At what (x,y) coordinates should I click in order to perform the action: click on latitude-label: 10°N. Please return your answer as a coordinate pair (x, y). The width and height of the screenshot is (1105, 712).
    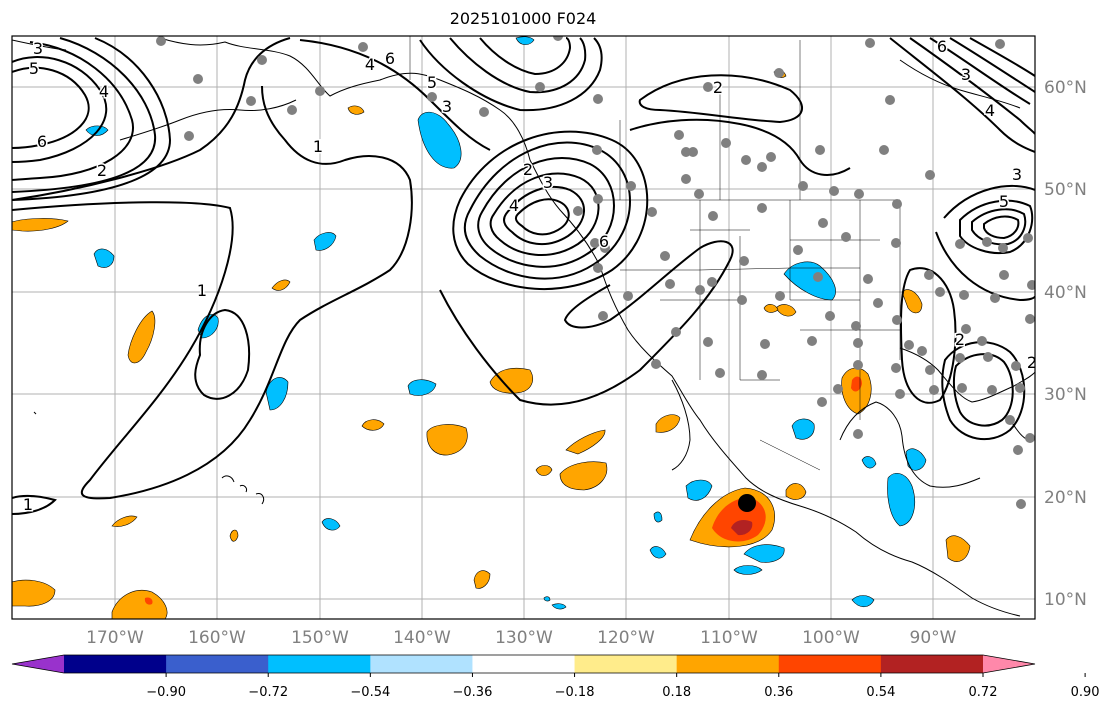
    Looking at the image, I should click on (1065, 600).